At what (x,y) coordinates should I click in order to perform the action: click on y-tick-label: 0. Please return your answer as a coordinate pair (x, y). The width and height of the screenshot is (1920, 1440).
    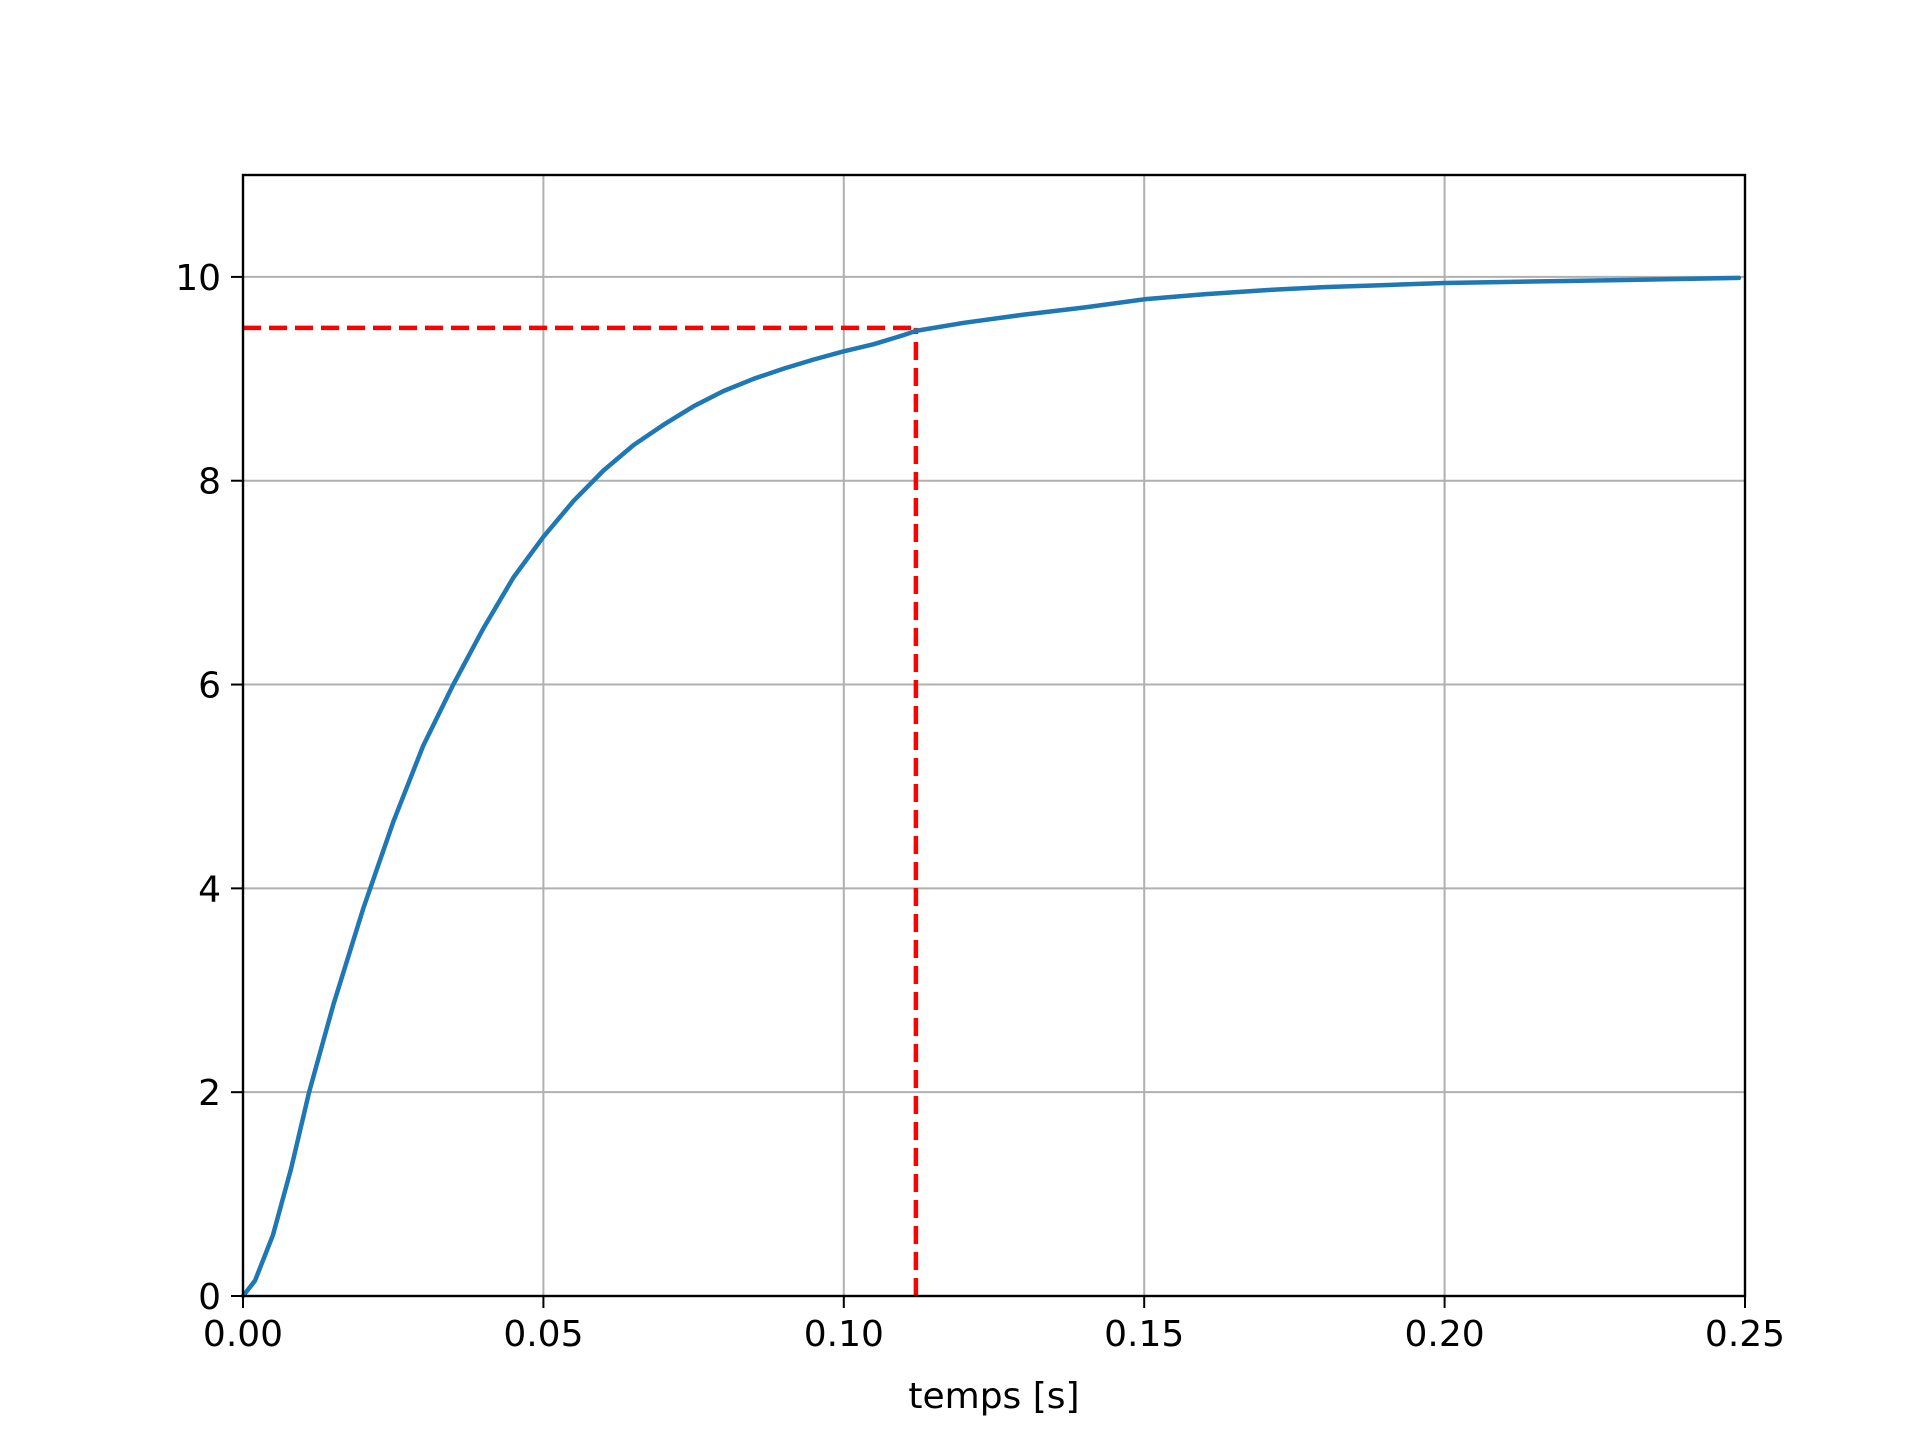
    Looking at the image, I should click on (209, 1297).